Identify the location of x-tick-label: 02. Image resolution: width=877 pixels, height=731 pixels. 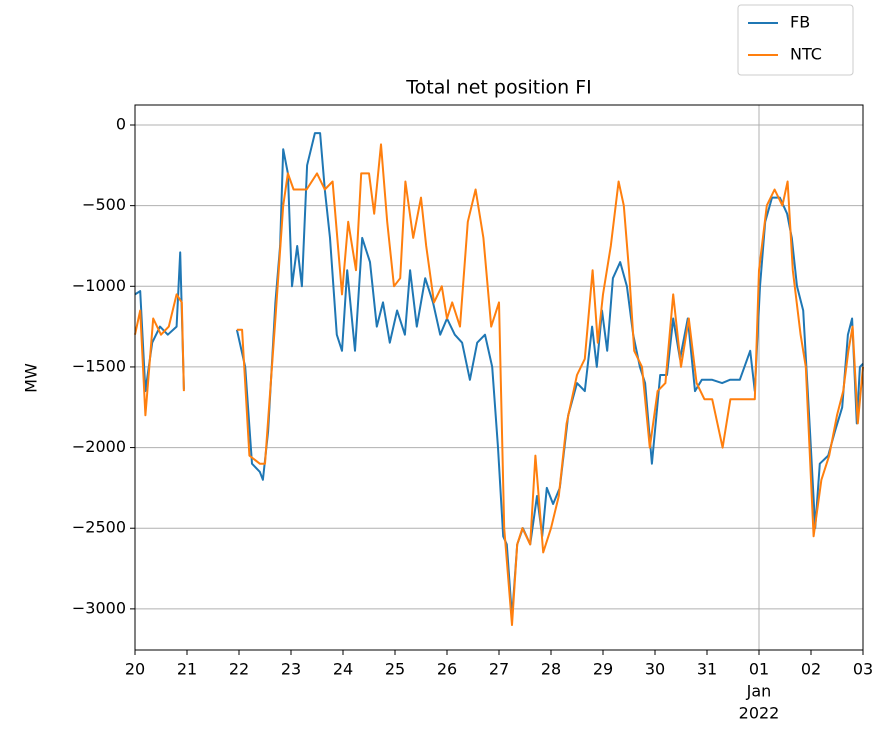
(811, 669).